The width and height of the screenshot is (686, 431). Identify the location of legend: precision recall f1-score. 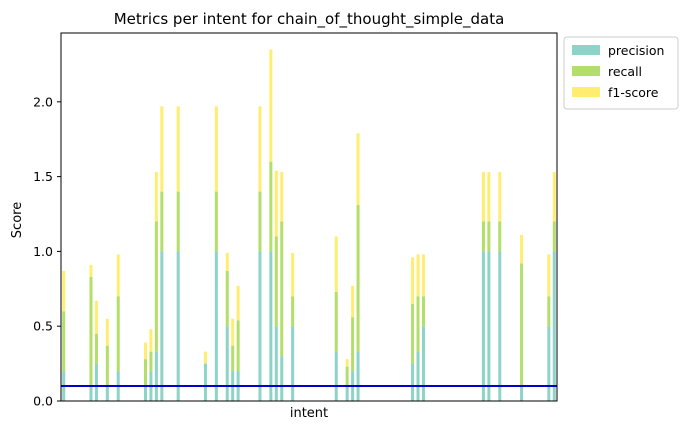
(621, 73).